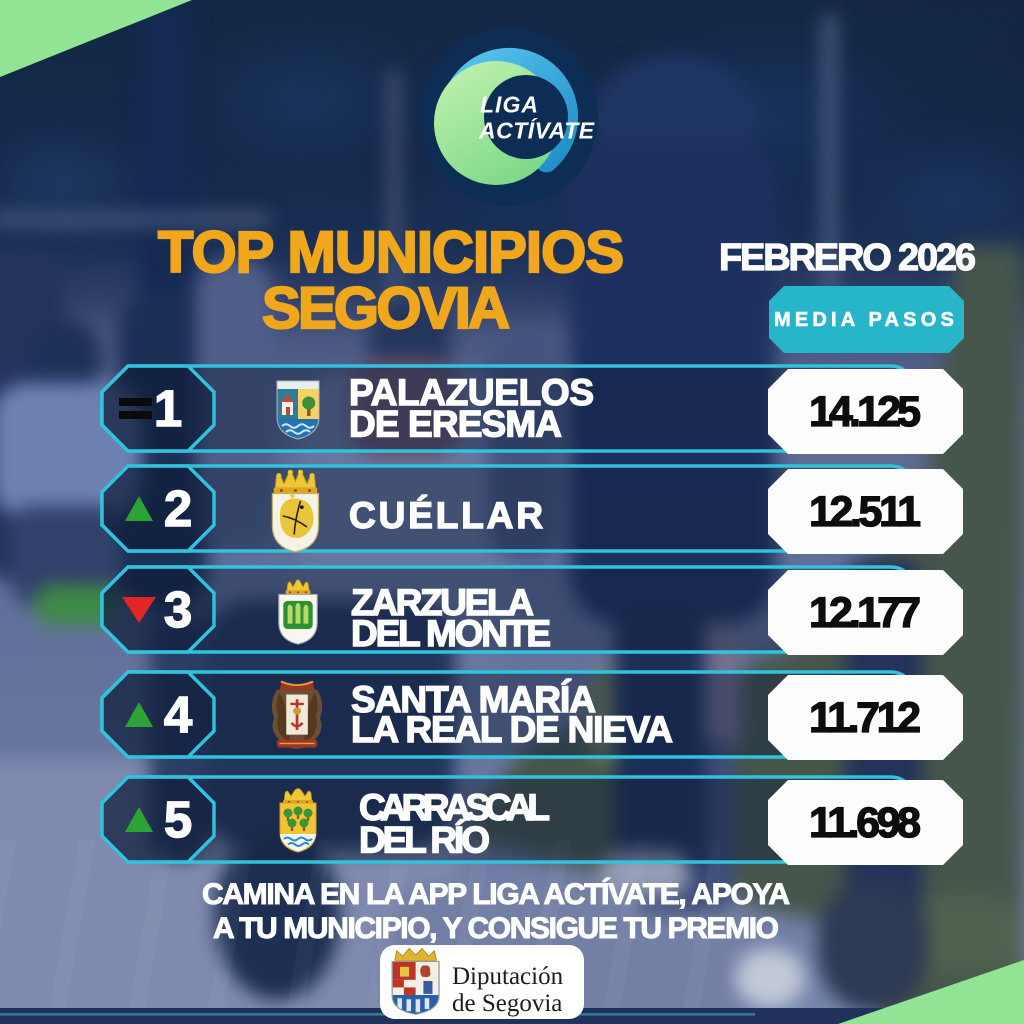  What do you see at coordinates (442, 602) in the screenshot?
I see `svg-text: ZARZUELA` at bounding box center [442, 602].